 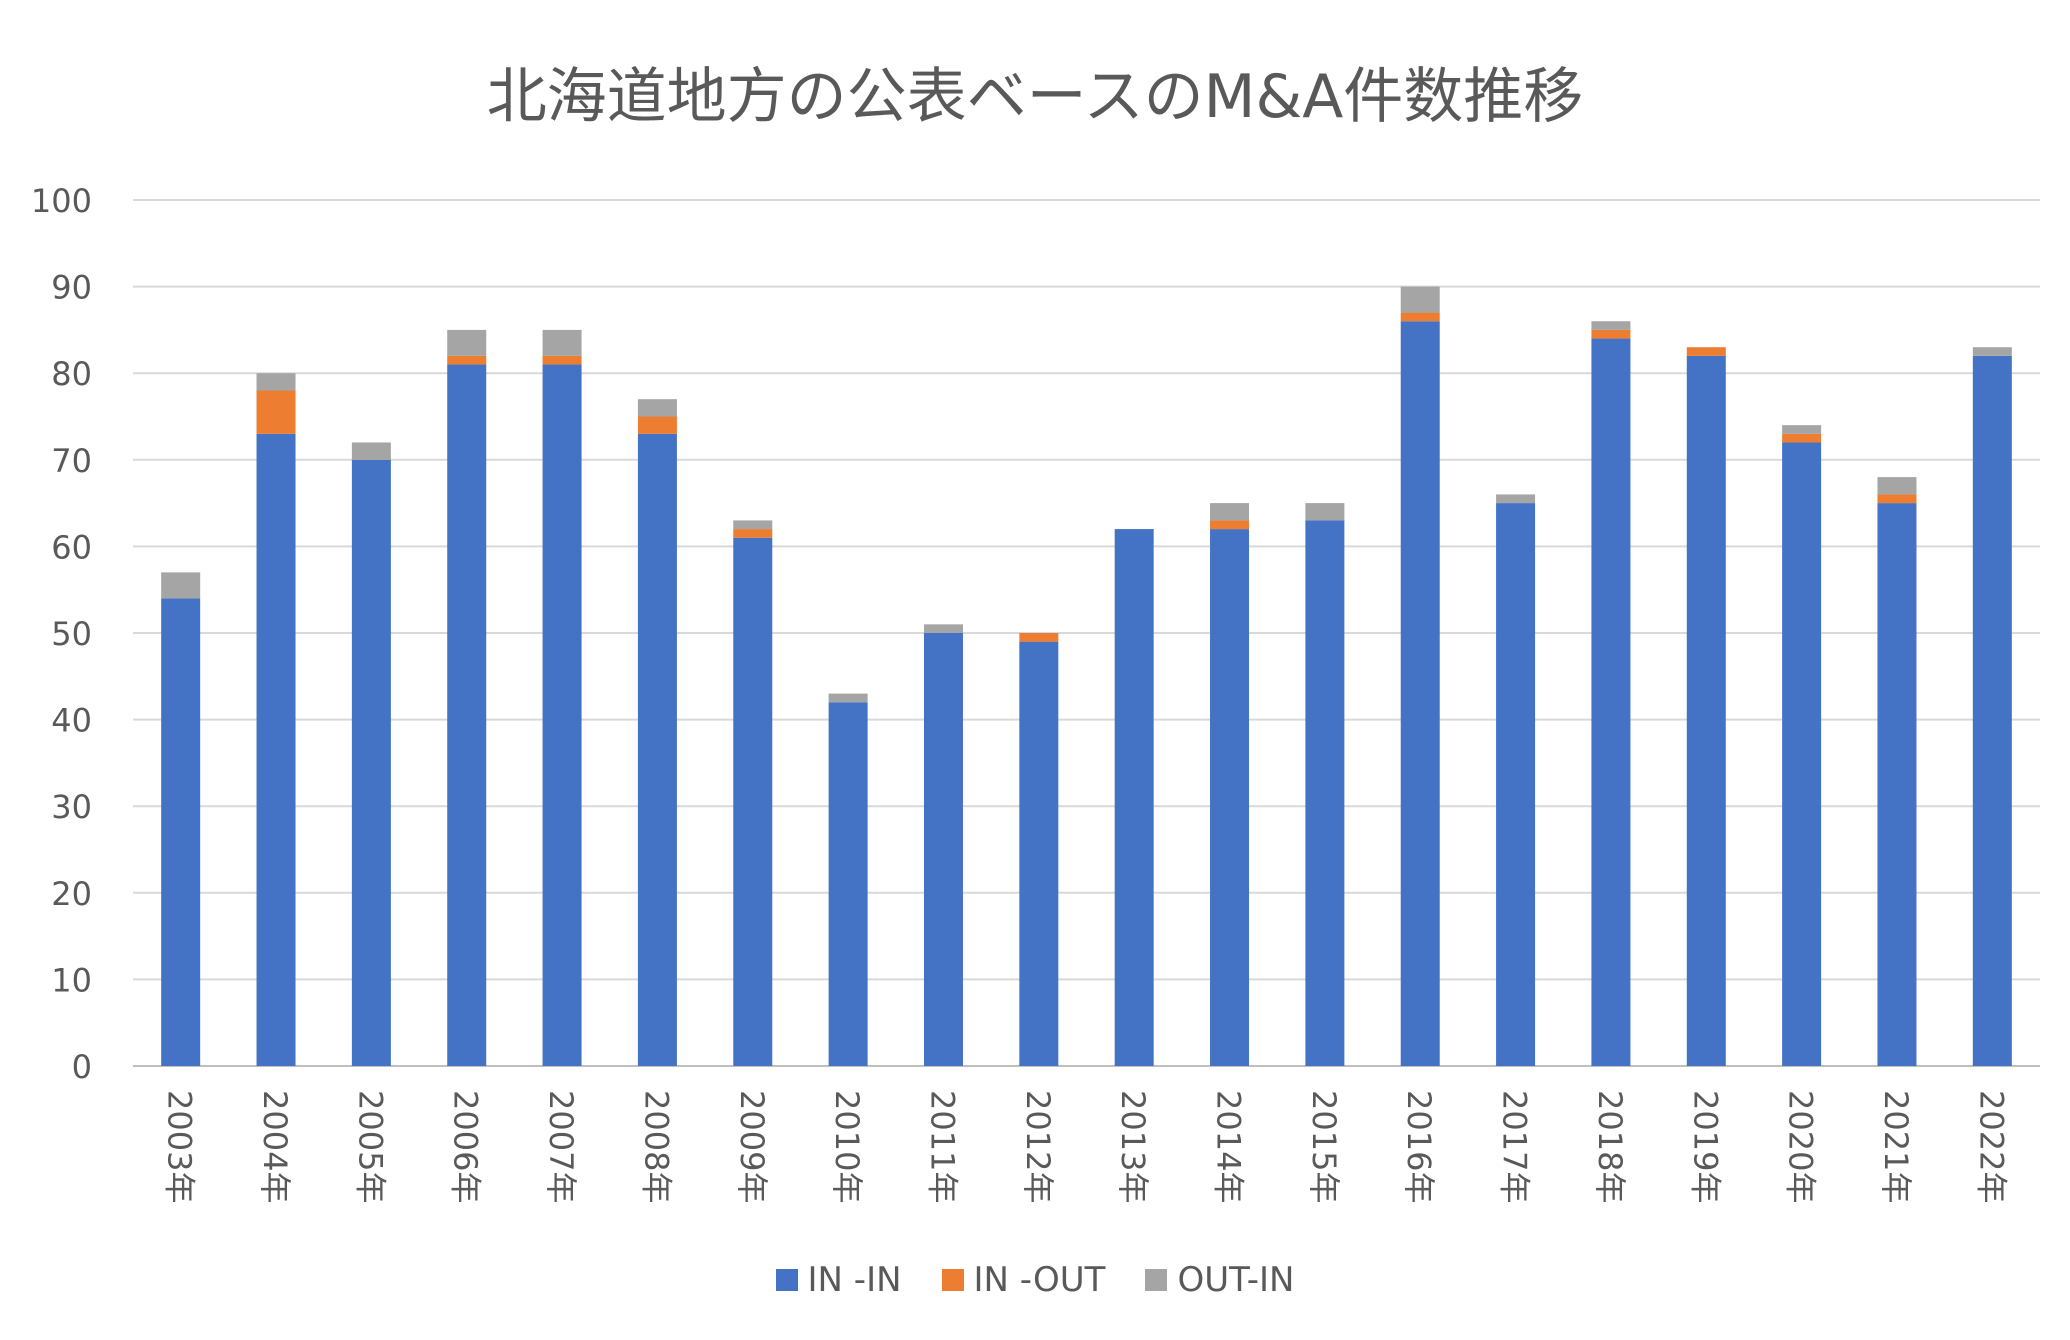 What do you see at coordinates (71, 980) in the screenshot?
I see `y-tick-label: 10` at bounding box center [71, 980].